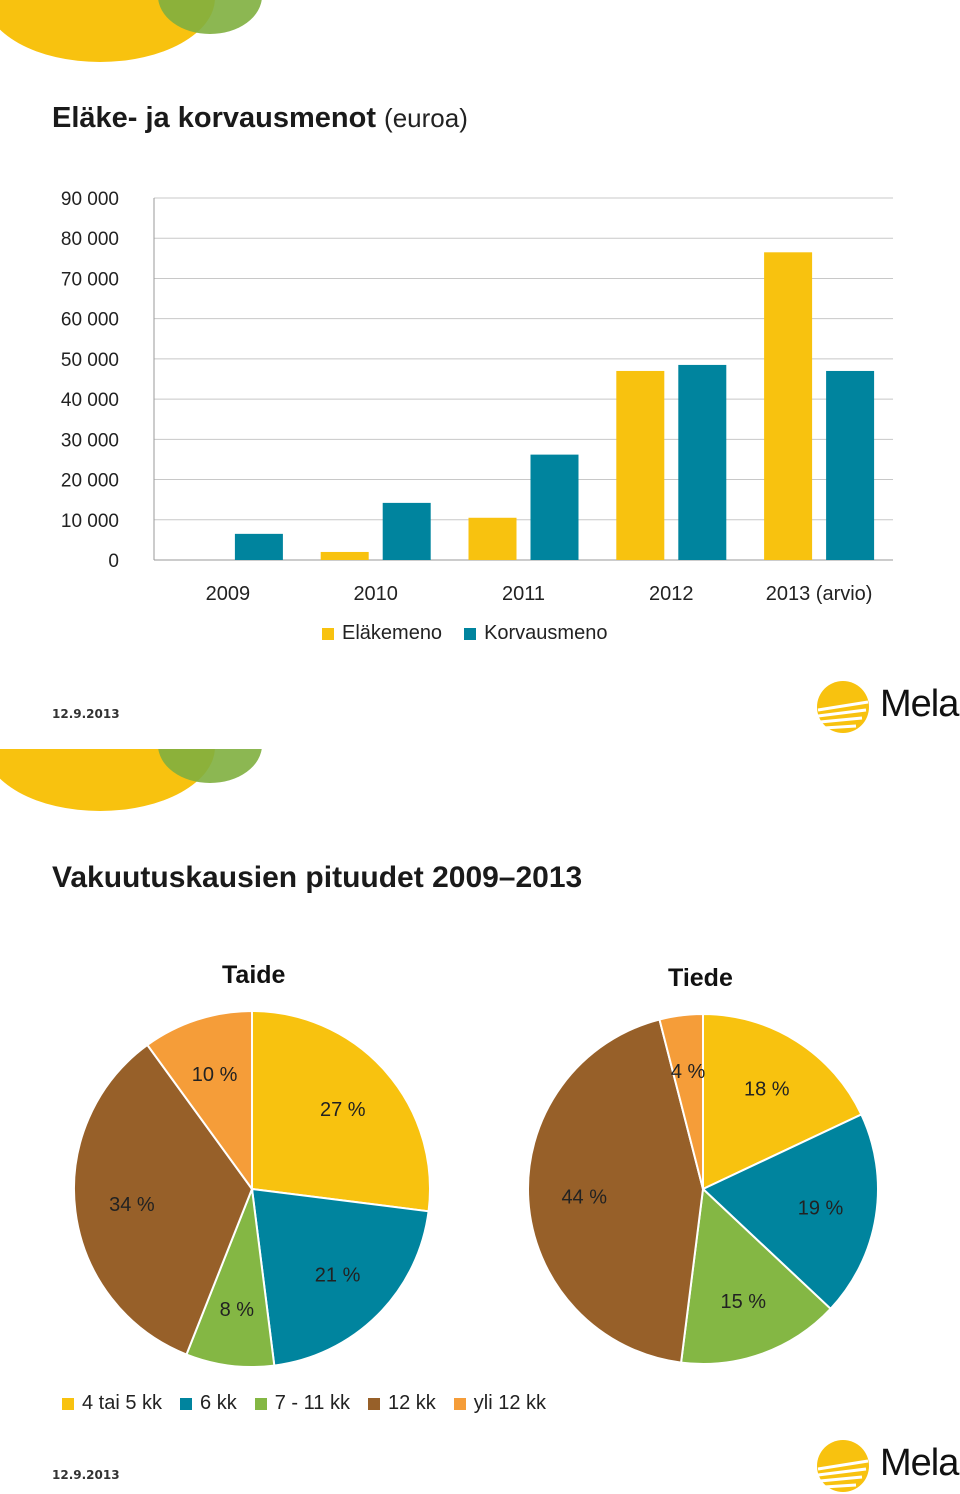  Describe the element at coordinates (411, 1403) in the screenshot. I see `legend-label: 12 kk` at that location.